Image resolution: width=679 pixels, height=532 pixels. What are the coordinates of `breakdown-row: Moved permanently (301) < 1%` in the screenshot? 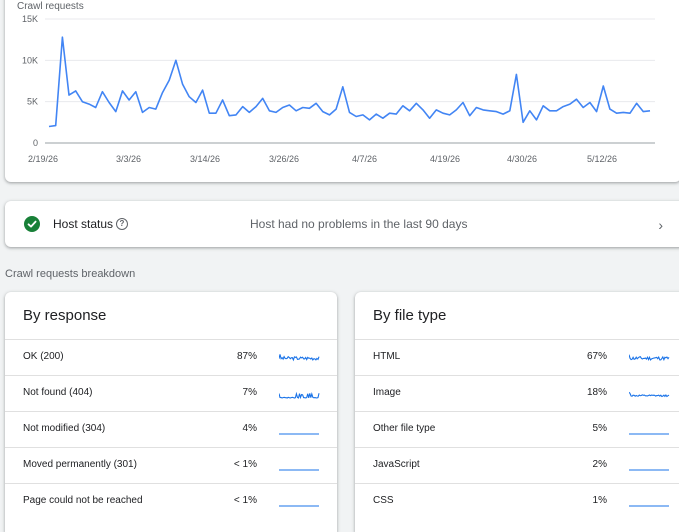 It's located at (171, 465).